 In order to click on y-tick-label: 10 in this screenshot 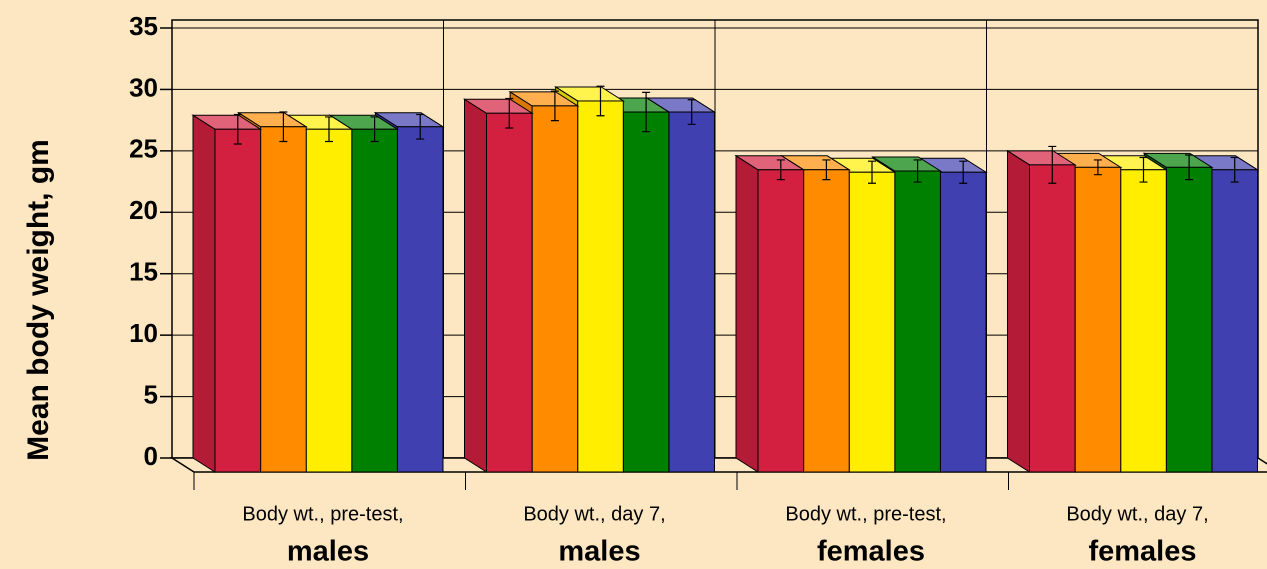, I will do `click(143, 333)`.